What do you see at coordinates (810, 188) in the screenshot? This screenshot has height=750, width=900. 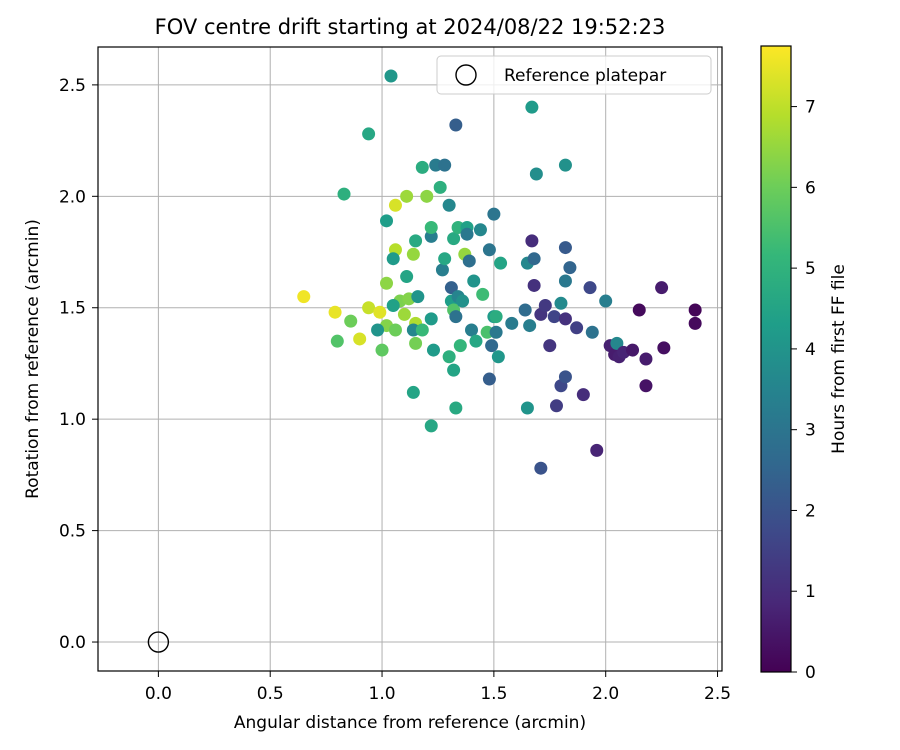 I see `colorbar-tick-label: 6` at bounding box center [810, 188].